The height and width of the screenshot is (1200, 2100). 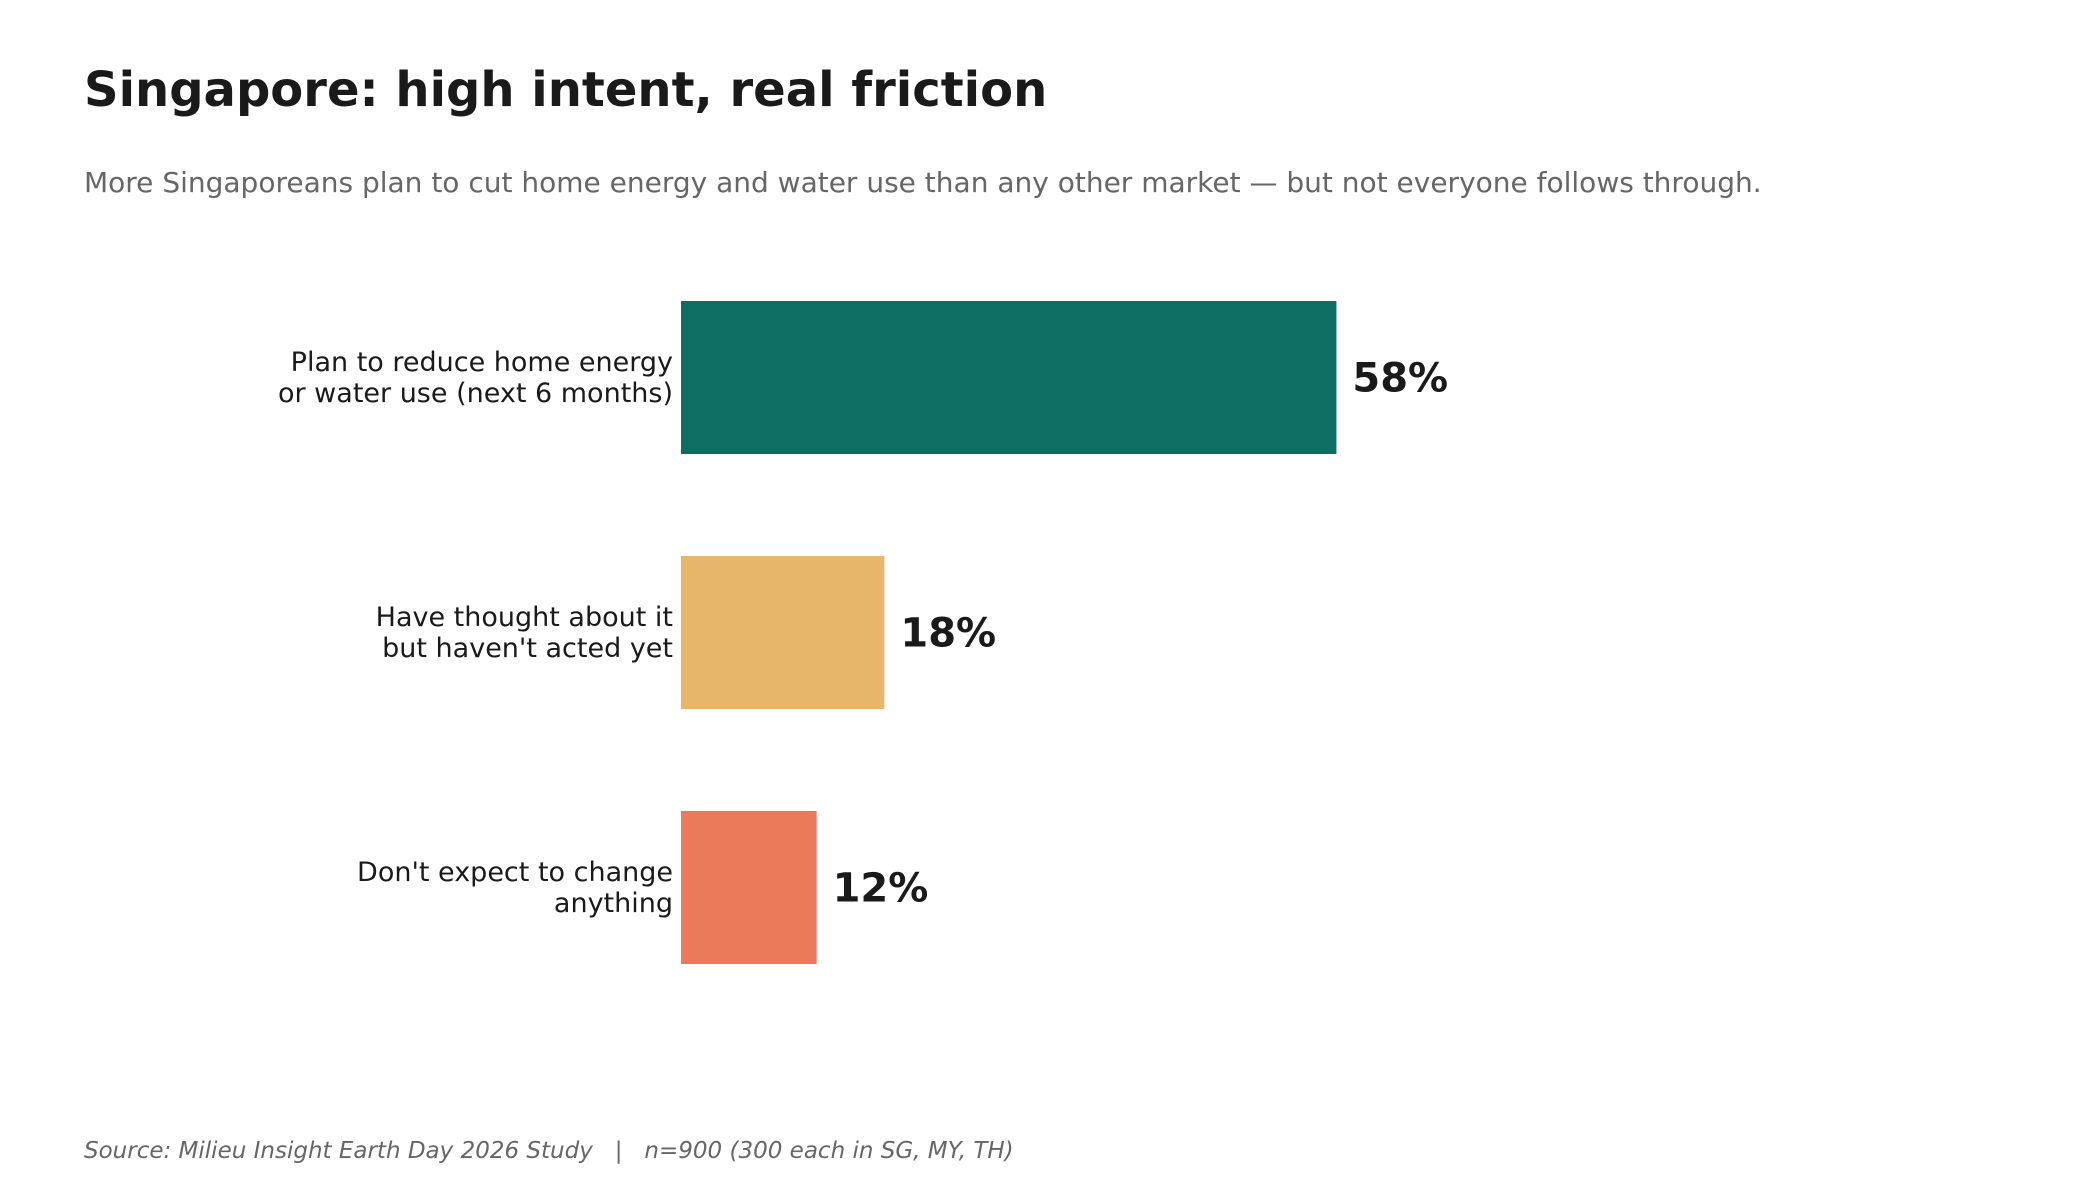 I want to click on value-label-3: 12%, so click(x=881, y=889).